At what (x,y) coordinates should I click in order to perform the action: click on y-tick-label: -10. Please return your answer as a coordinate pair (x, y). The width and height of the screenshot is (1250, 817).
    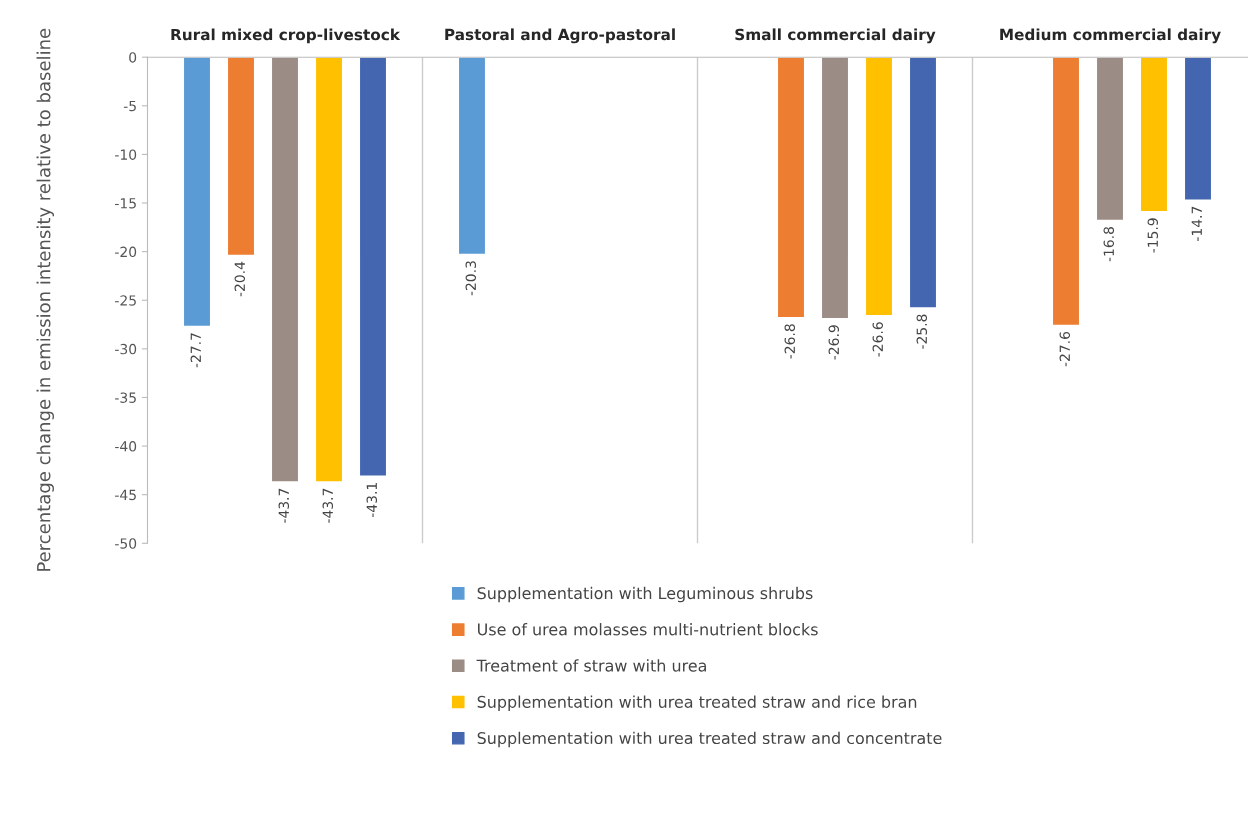
    Looking at the image, I should click on (126, 154).